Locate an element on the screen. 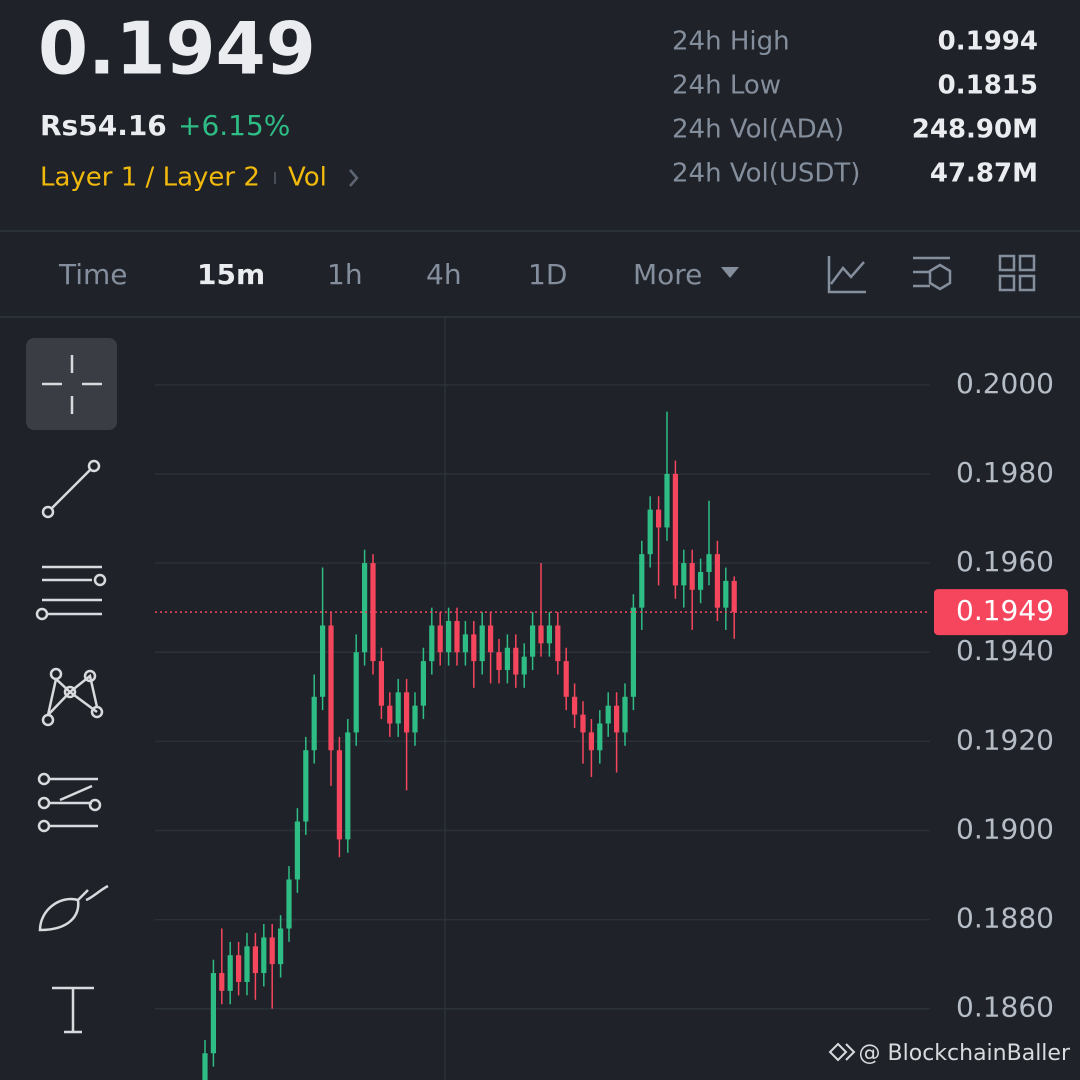 The height and width of the screenshot is (1080, 1080). stat-label: 24h Vol(USDT) is located at coordinates (766, 174).